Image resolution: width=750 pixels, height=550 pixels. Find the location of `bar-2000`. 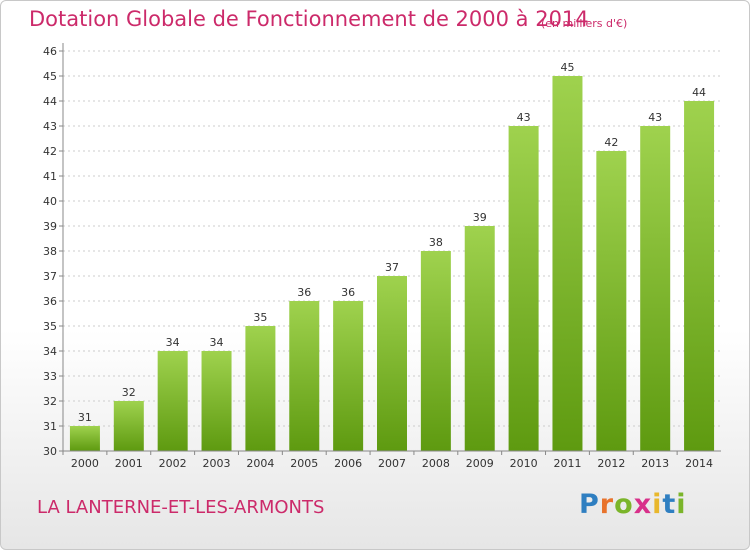

bar-2000 is located at coordinates (84, 438).